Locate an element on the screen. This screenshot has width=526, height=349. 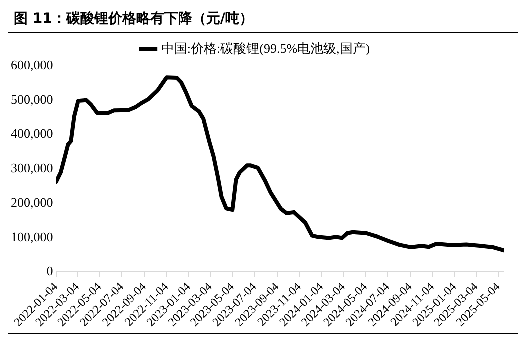
y-tick-label: 0 is located at coordinates (50, 271).